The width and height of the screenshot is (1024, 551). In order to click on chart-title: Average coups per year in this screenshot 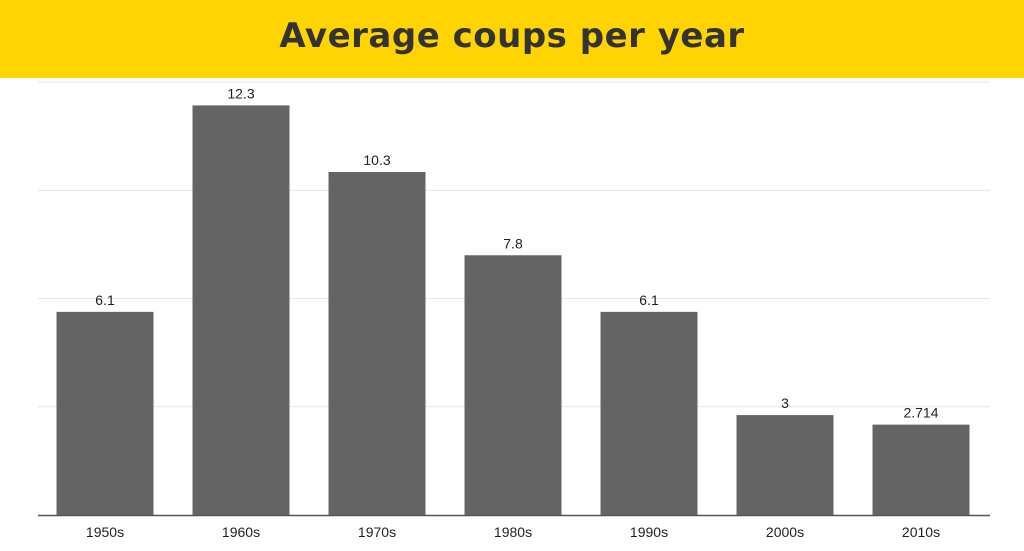, I will do `click(512, 36)`.